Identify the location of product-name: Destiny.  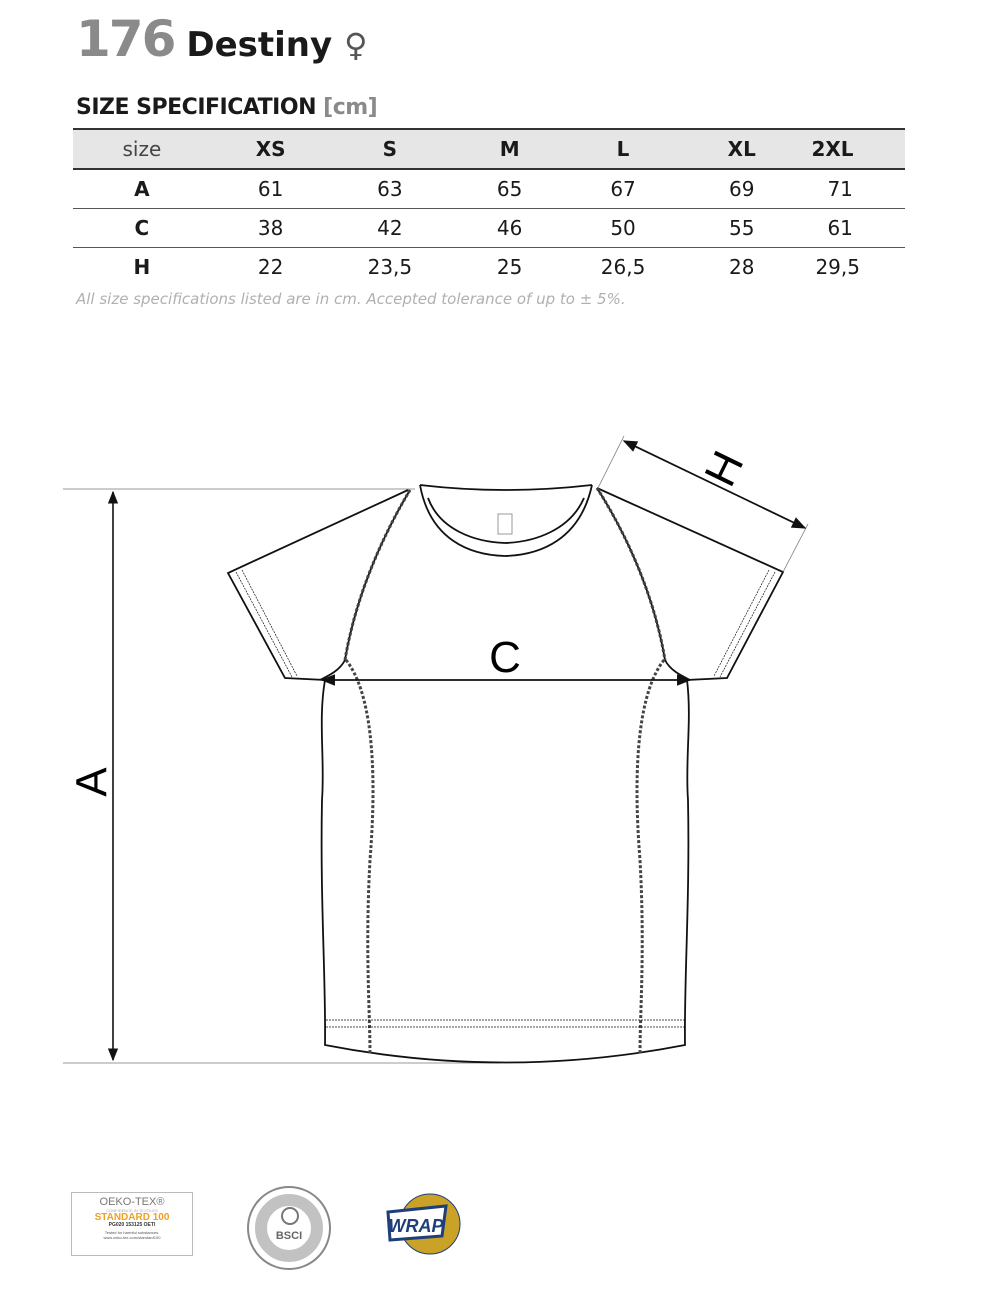
(259, 45).